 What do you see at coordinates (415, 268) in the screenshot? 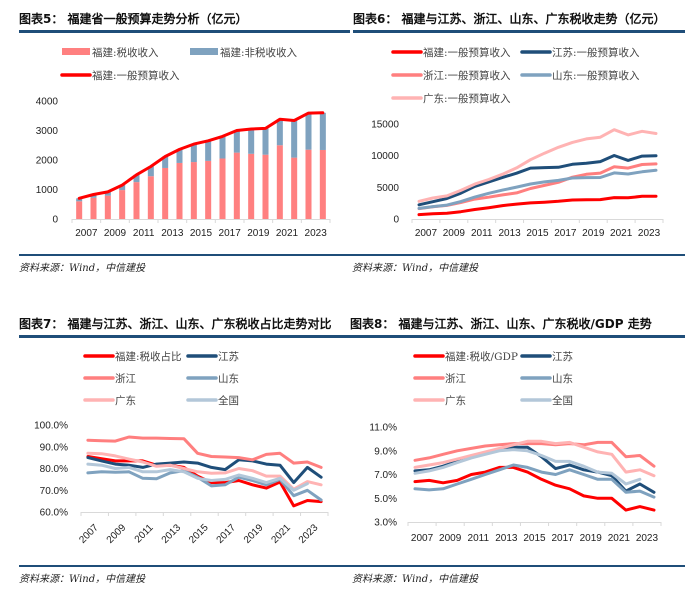
I see `chart6-source: 资料来源：Wind，中信建投` at bounding box center [415, 268].